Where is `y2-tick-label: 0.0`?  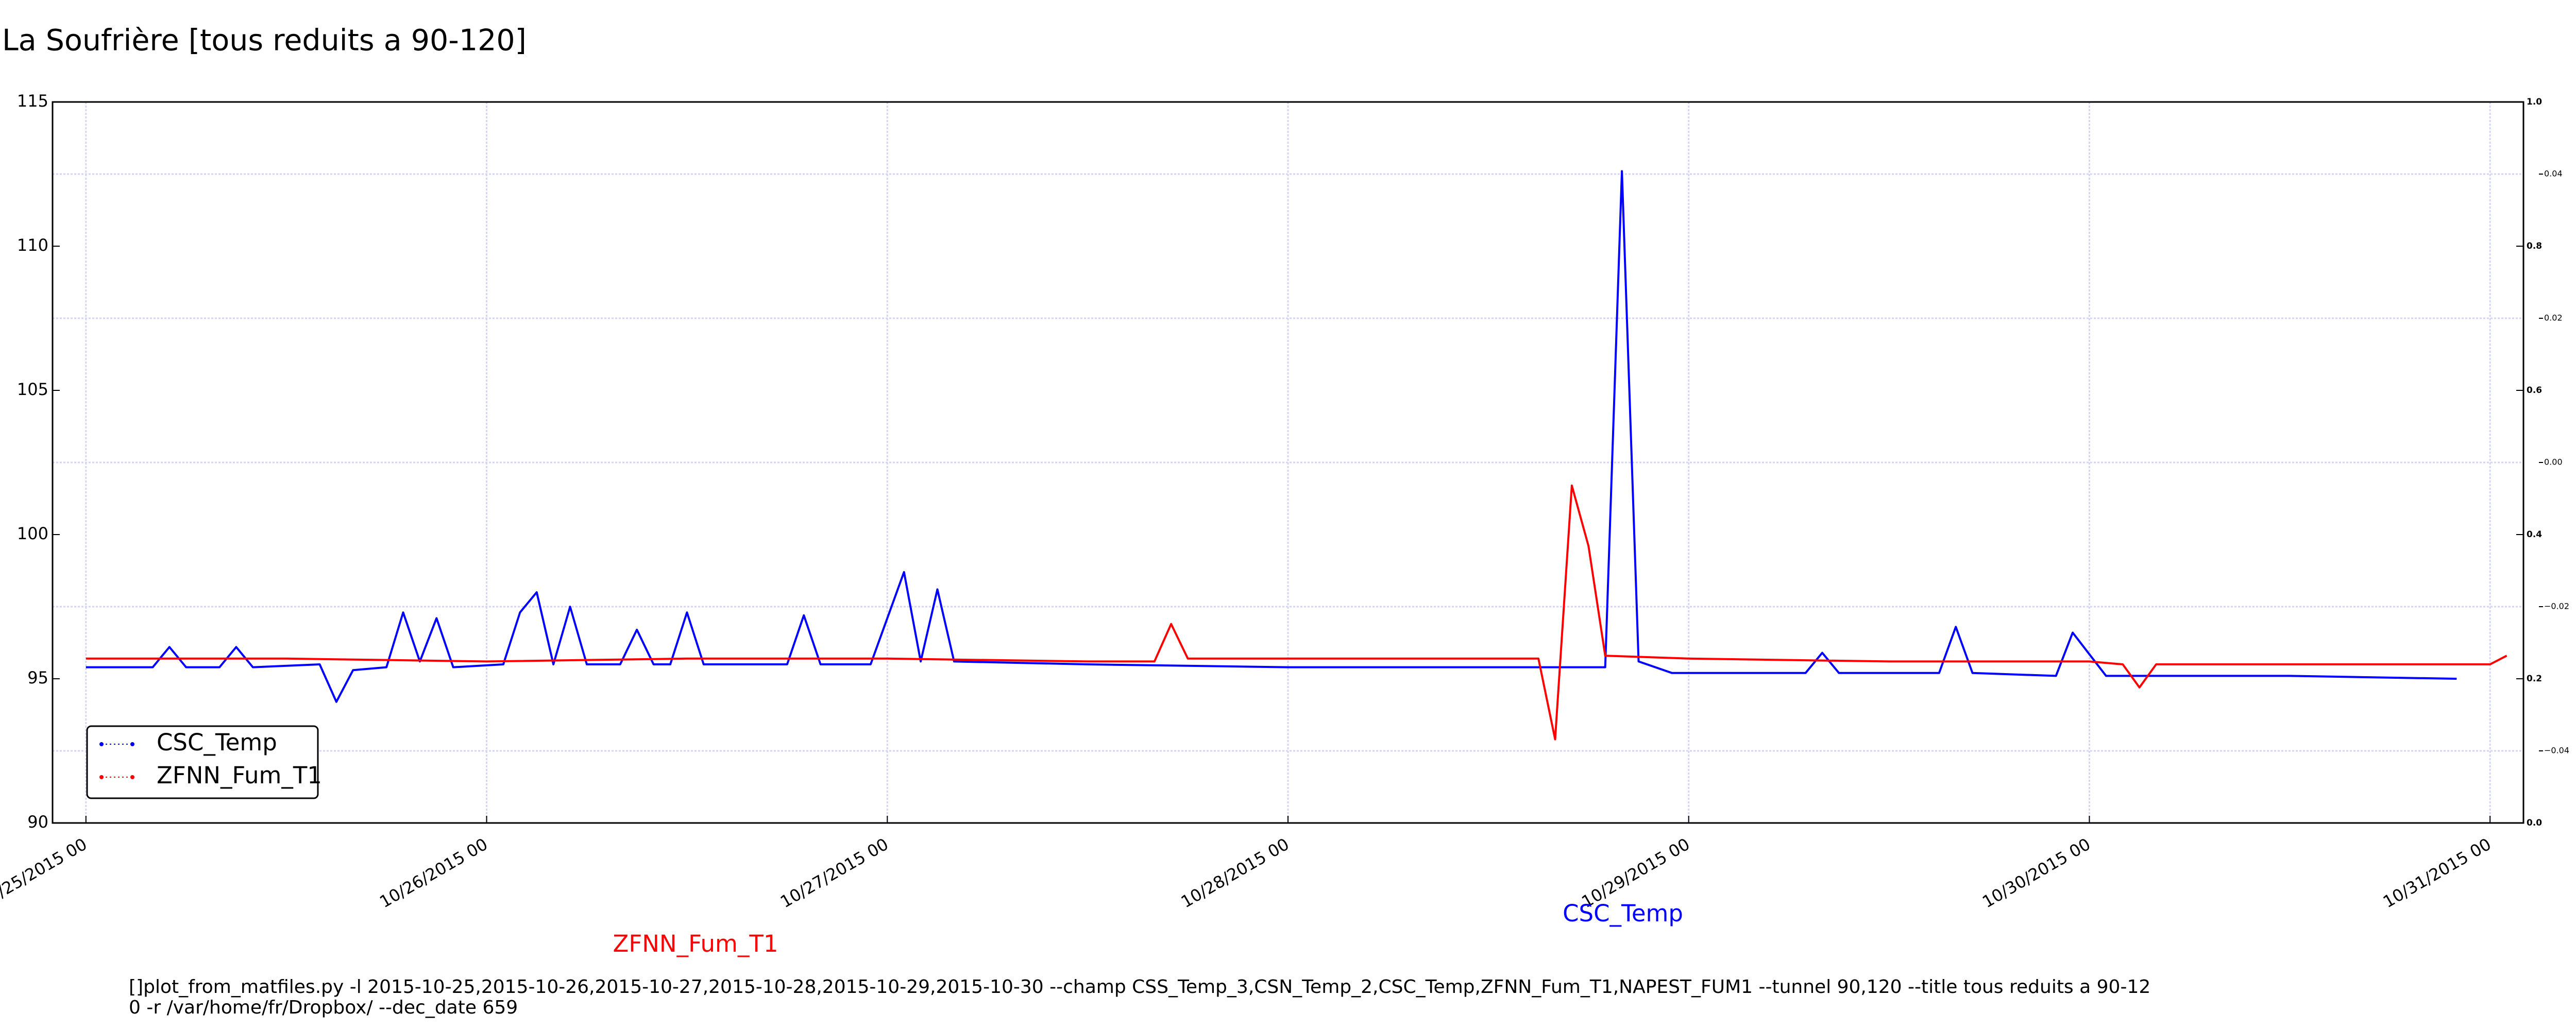
y2-tick-label: 0.0 is located at coordinates (2534, 823).